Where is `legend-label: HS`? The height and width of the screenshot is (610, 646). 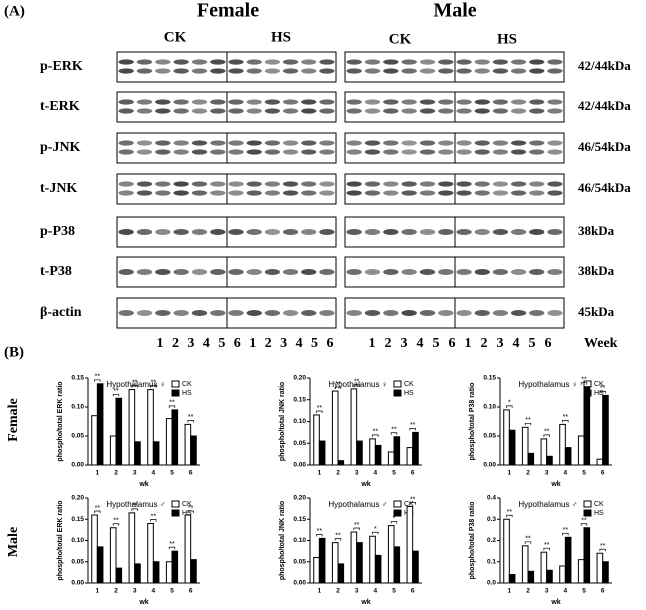
legend-label: HS is located at coordinates (409, 393).